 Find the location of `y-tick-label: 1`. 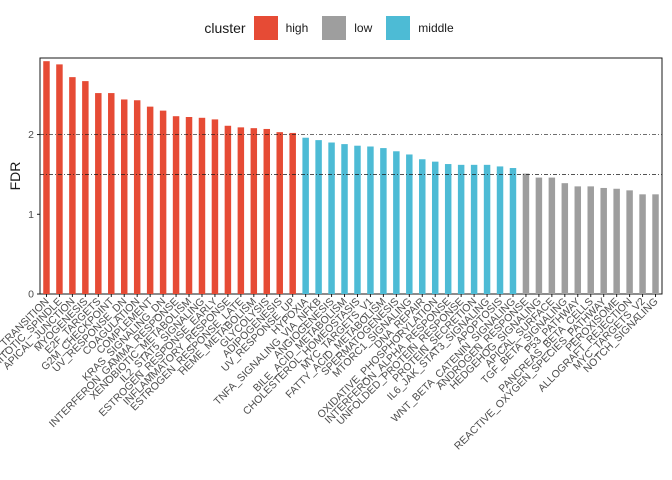

y-tick-label: 1 is located at coordinates (31, 215).